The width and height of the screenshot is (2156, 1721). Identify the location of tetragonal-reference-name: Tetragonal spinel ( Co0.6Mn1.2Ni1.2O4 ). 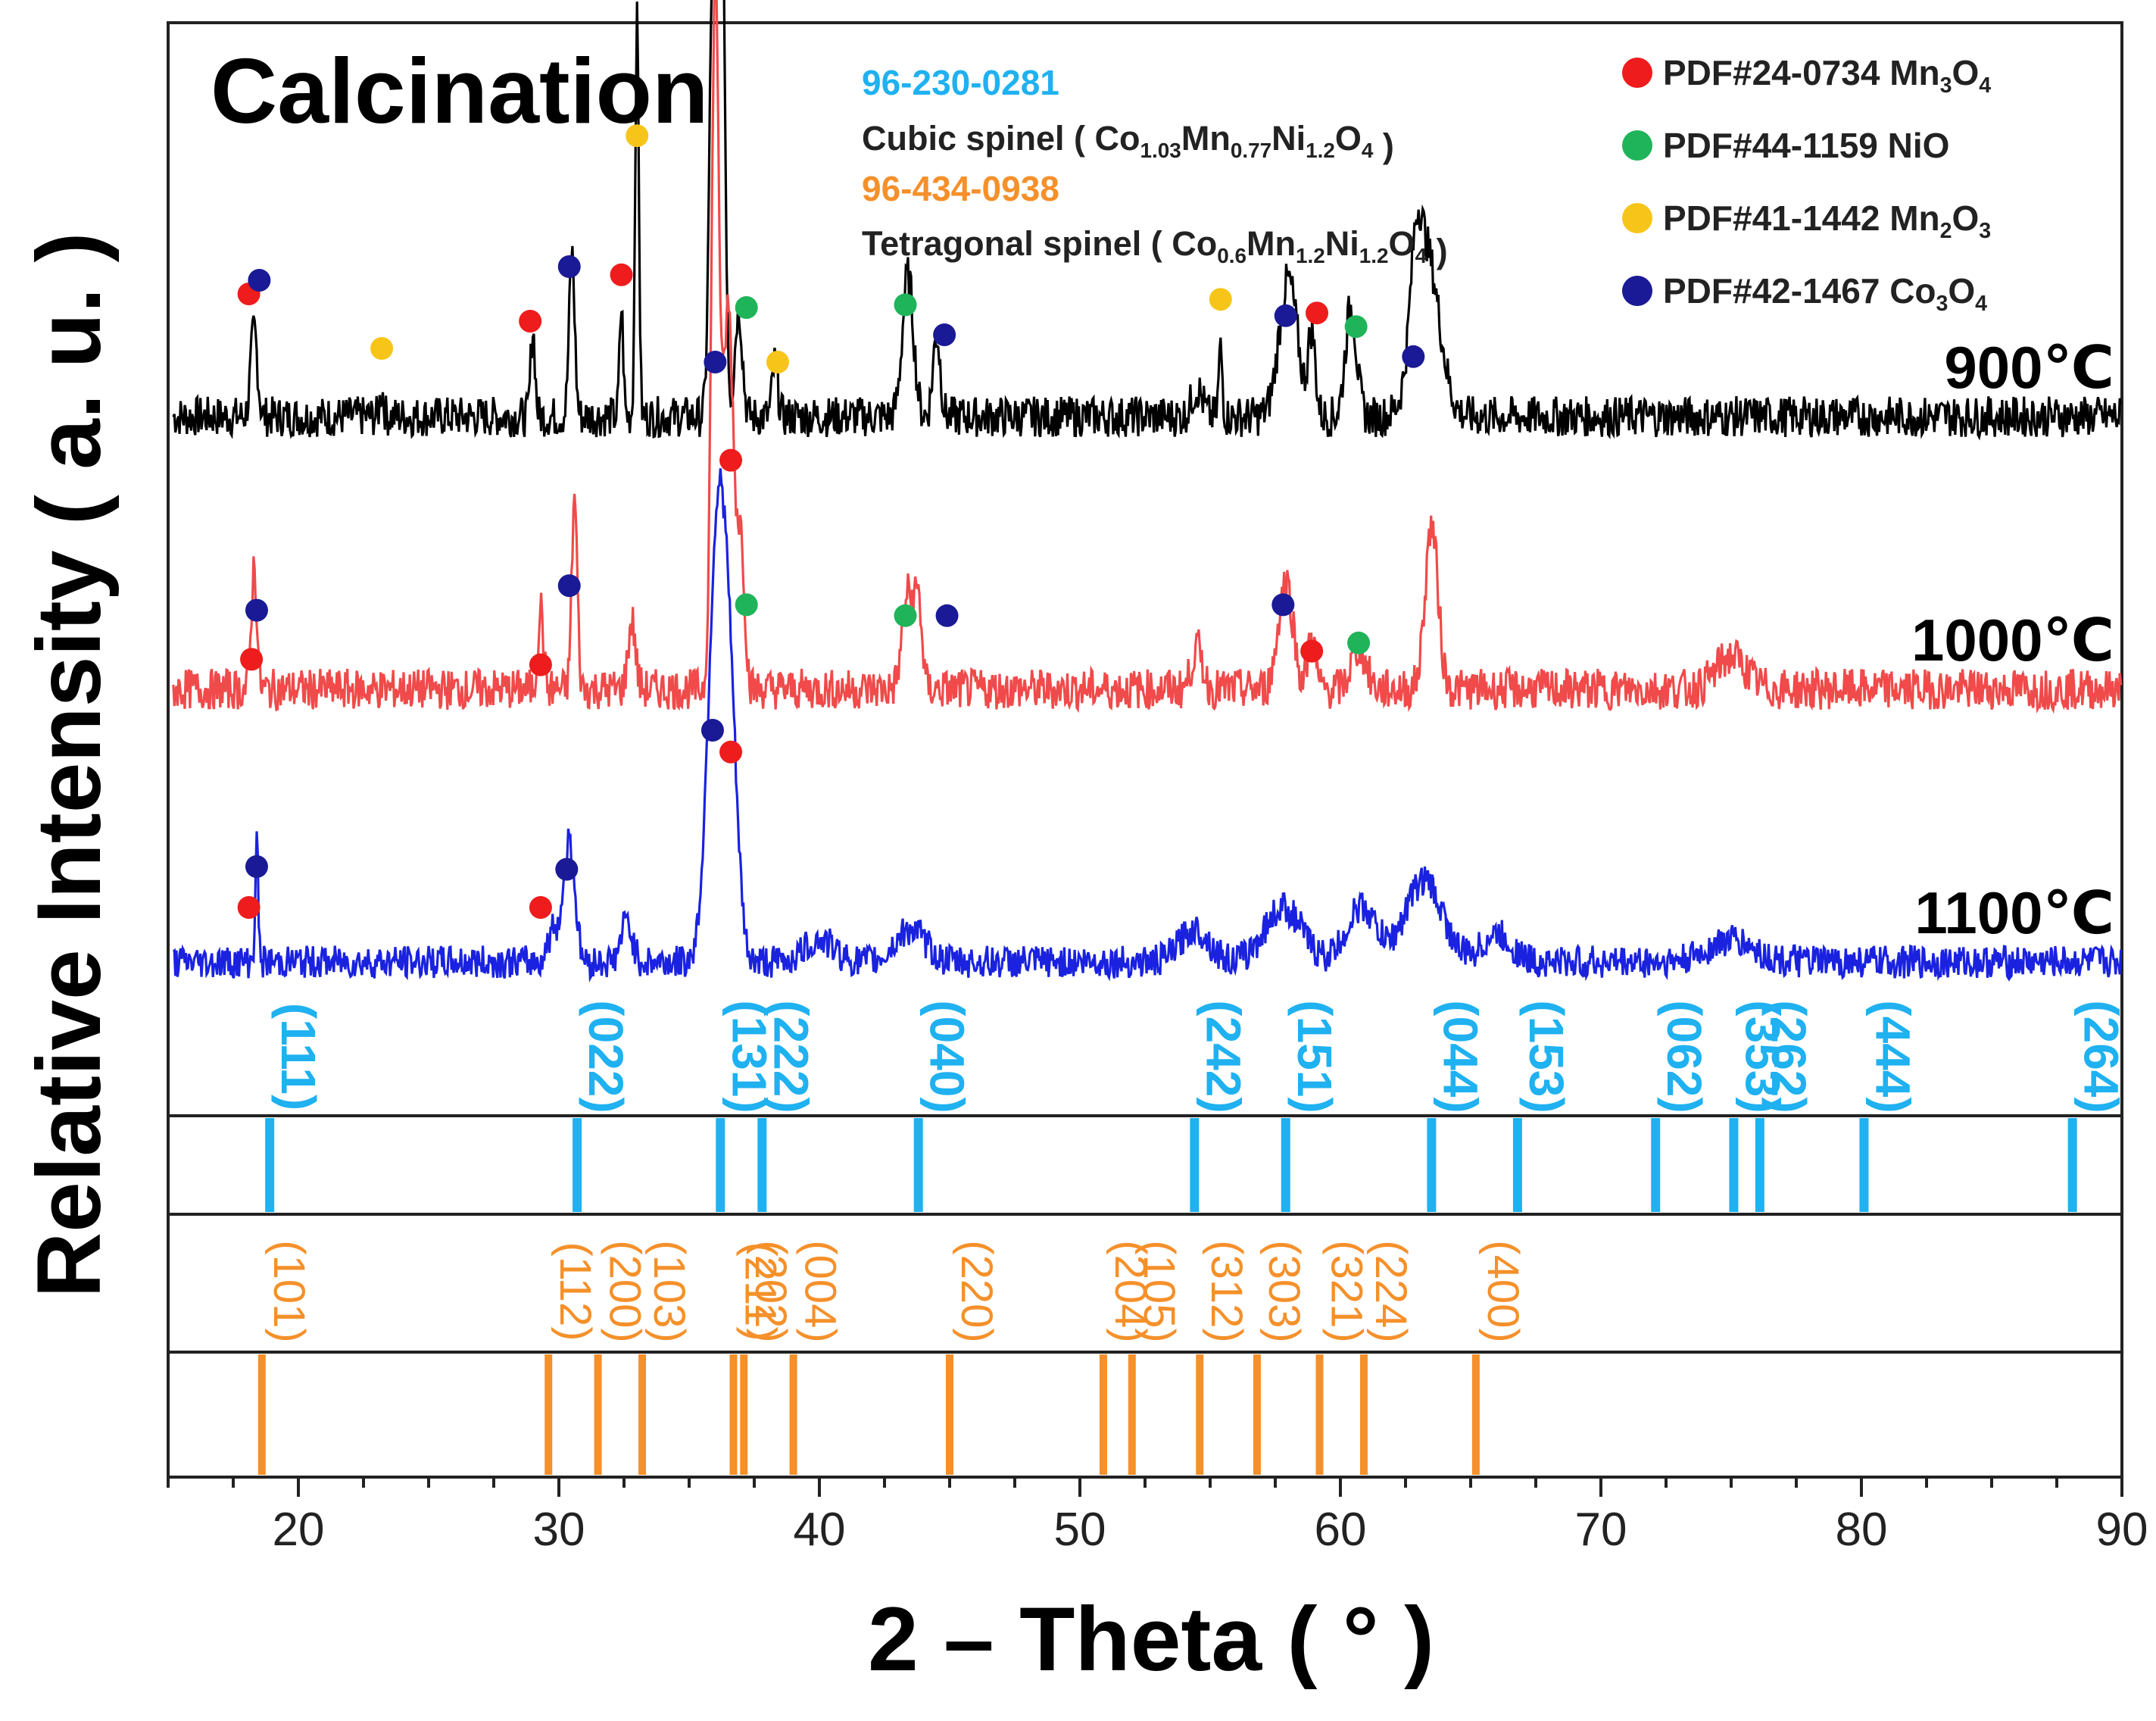
(1155, 247).